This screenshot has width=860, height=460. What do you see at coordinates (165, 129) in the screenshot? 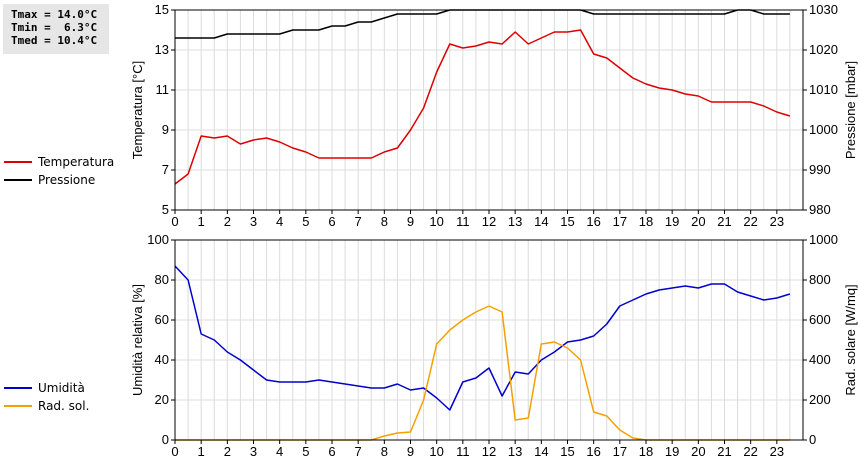
I see `y-tick-label: 9` at bounding box center [165, 129].